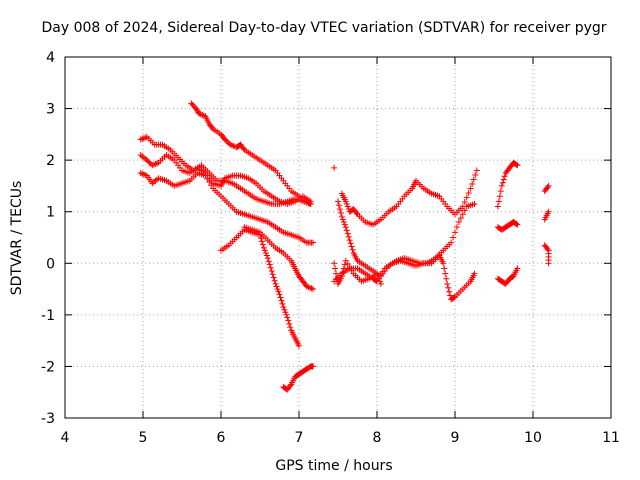  Describe the element at coordinates (48, 367) in the screenshot. I see `y-tick-label: -2` at that location.